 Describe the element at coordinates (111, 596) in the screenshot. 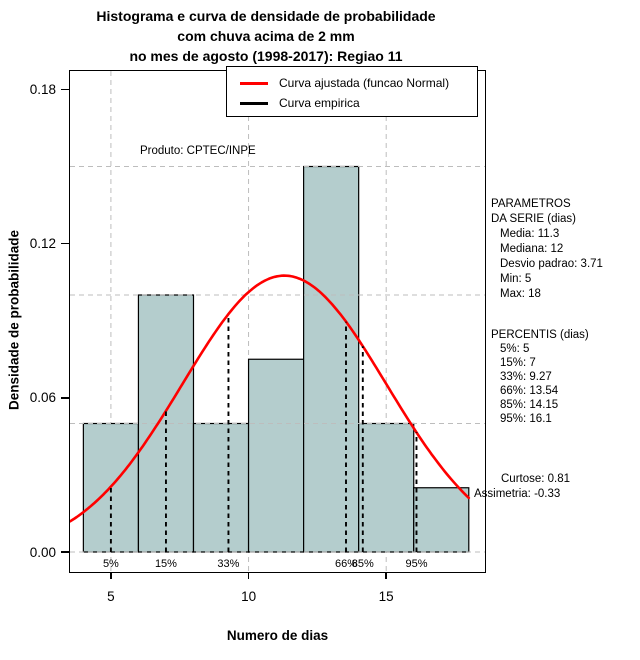

I see `x-tick-label: 5` at that location.